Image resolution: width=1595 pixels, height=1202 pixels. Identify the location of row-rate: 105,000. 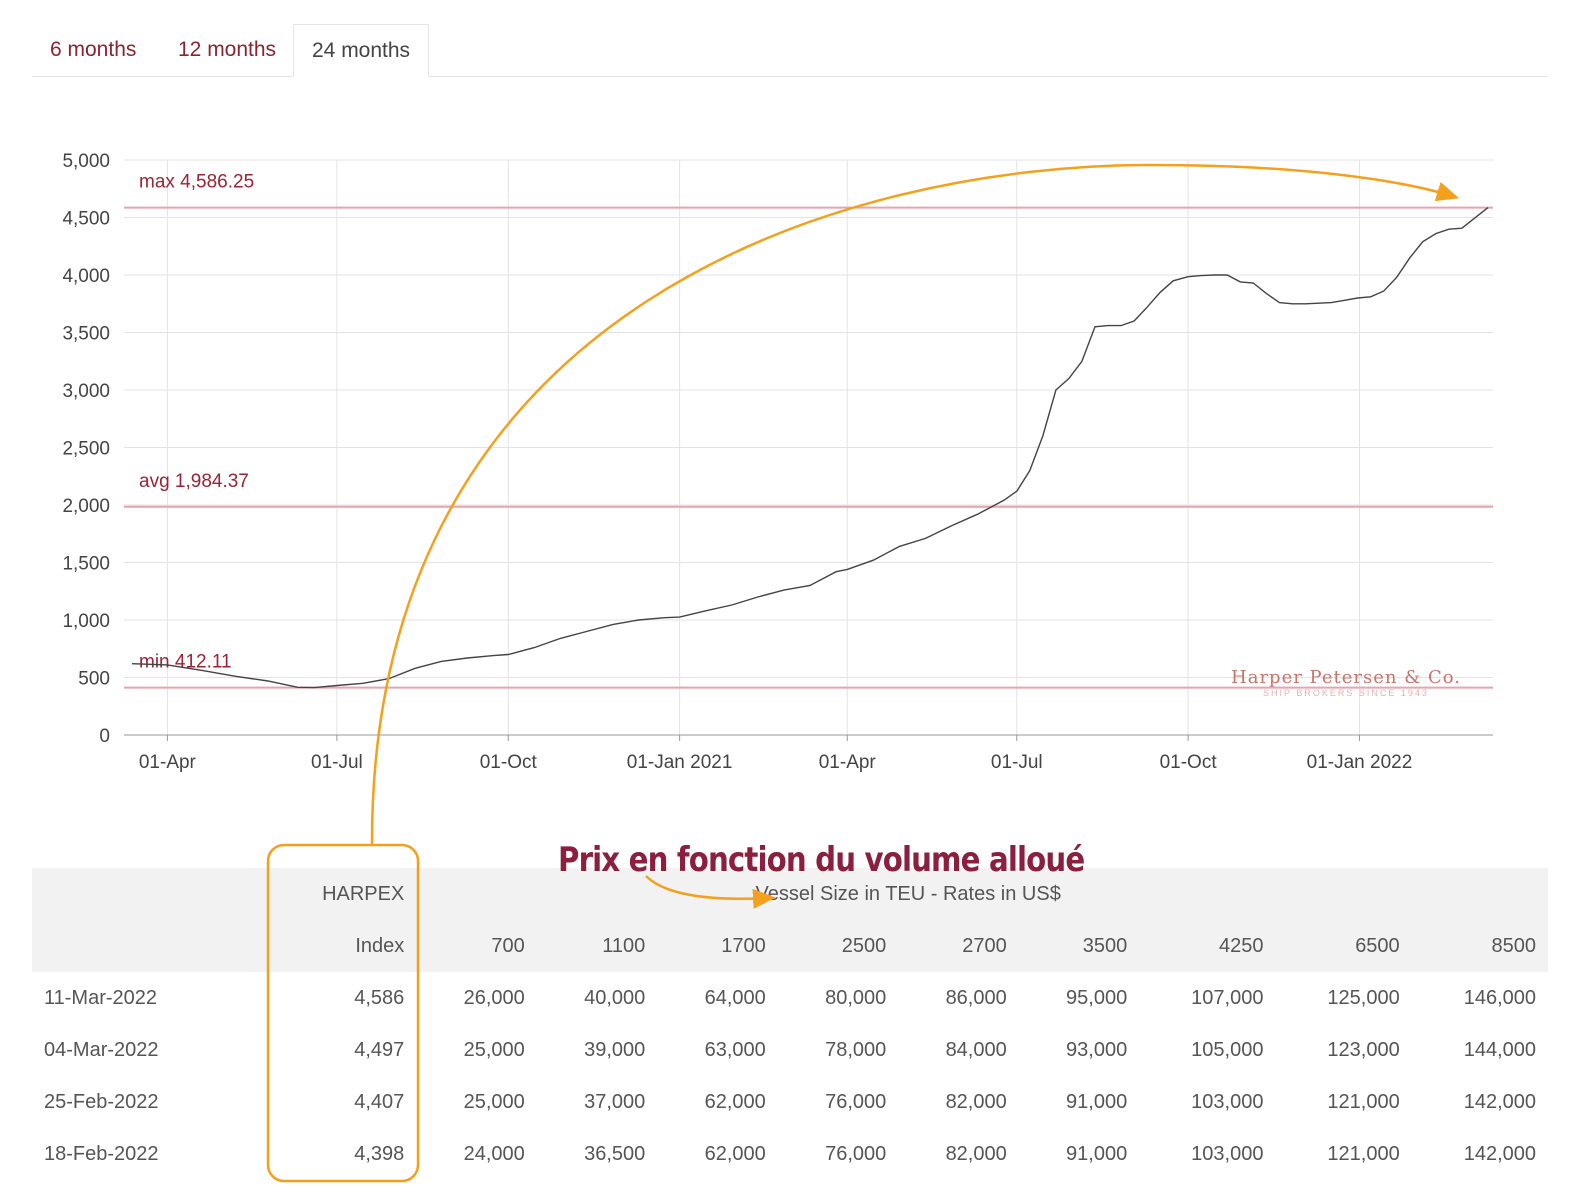
(1227, 1049).